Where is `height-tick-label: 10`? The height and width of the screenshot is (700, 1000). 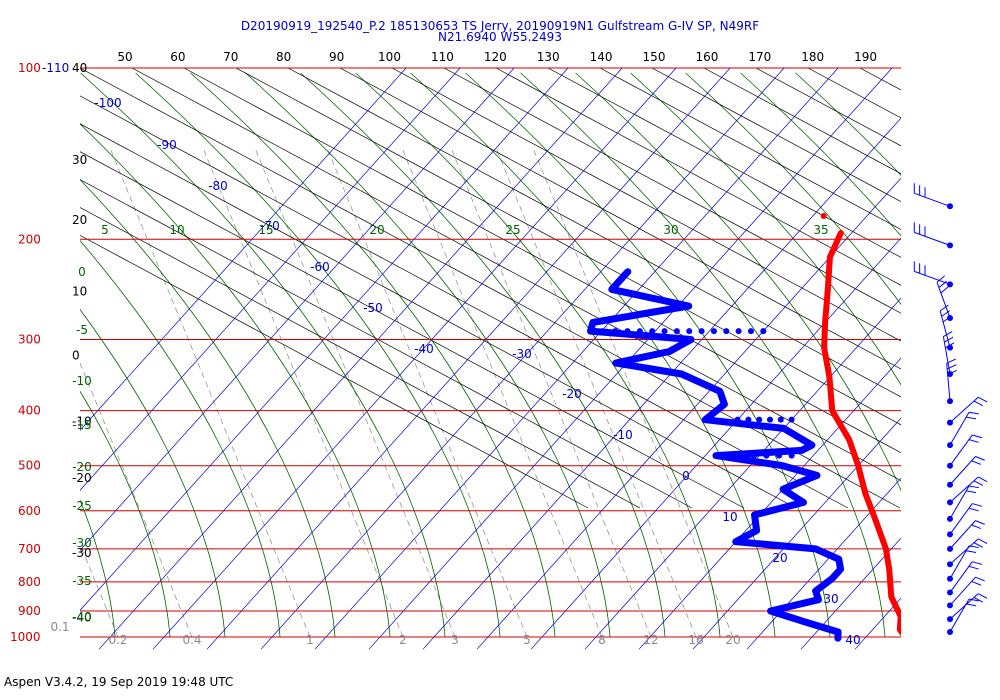
height-tick-label: 10 is located at coordinates (79, 291).